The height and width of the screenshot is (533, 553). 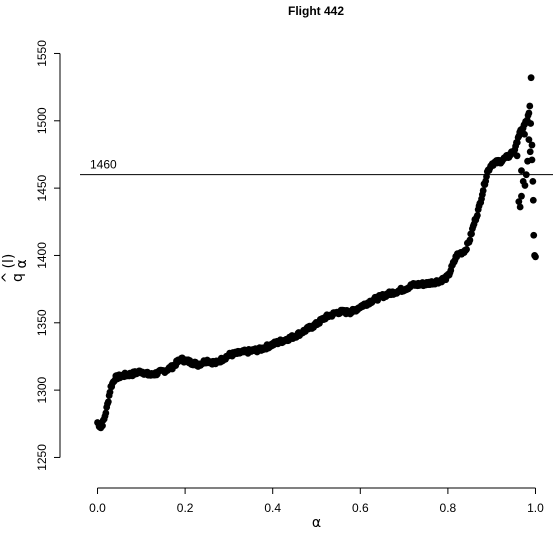 I want to click on chart-title: Flight 442, so click(x=316, y=11).